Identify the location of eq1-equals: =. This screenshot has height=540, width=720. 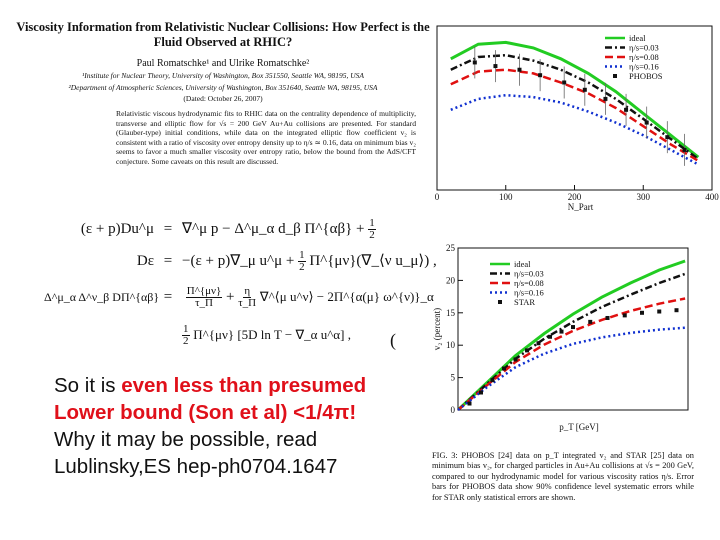
(168, 228).